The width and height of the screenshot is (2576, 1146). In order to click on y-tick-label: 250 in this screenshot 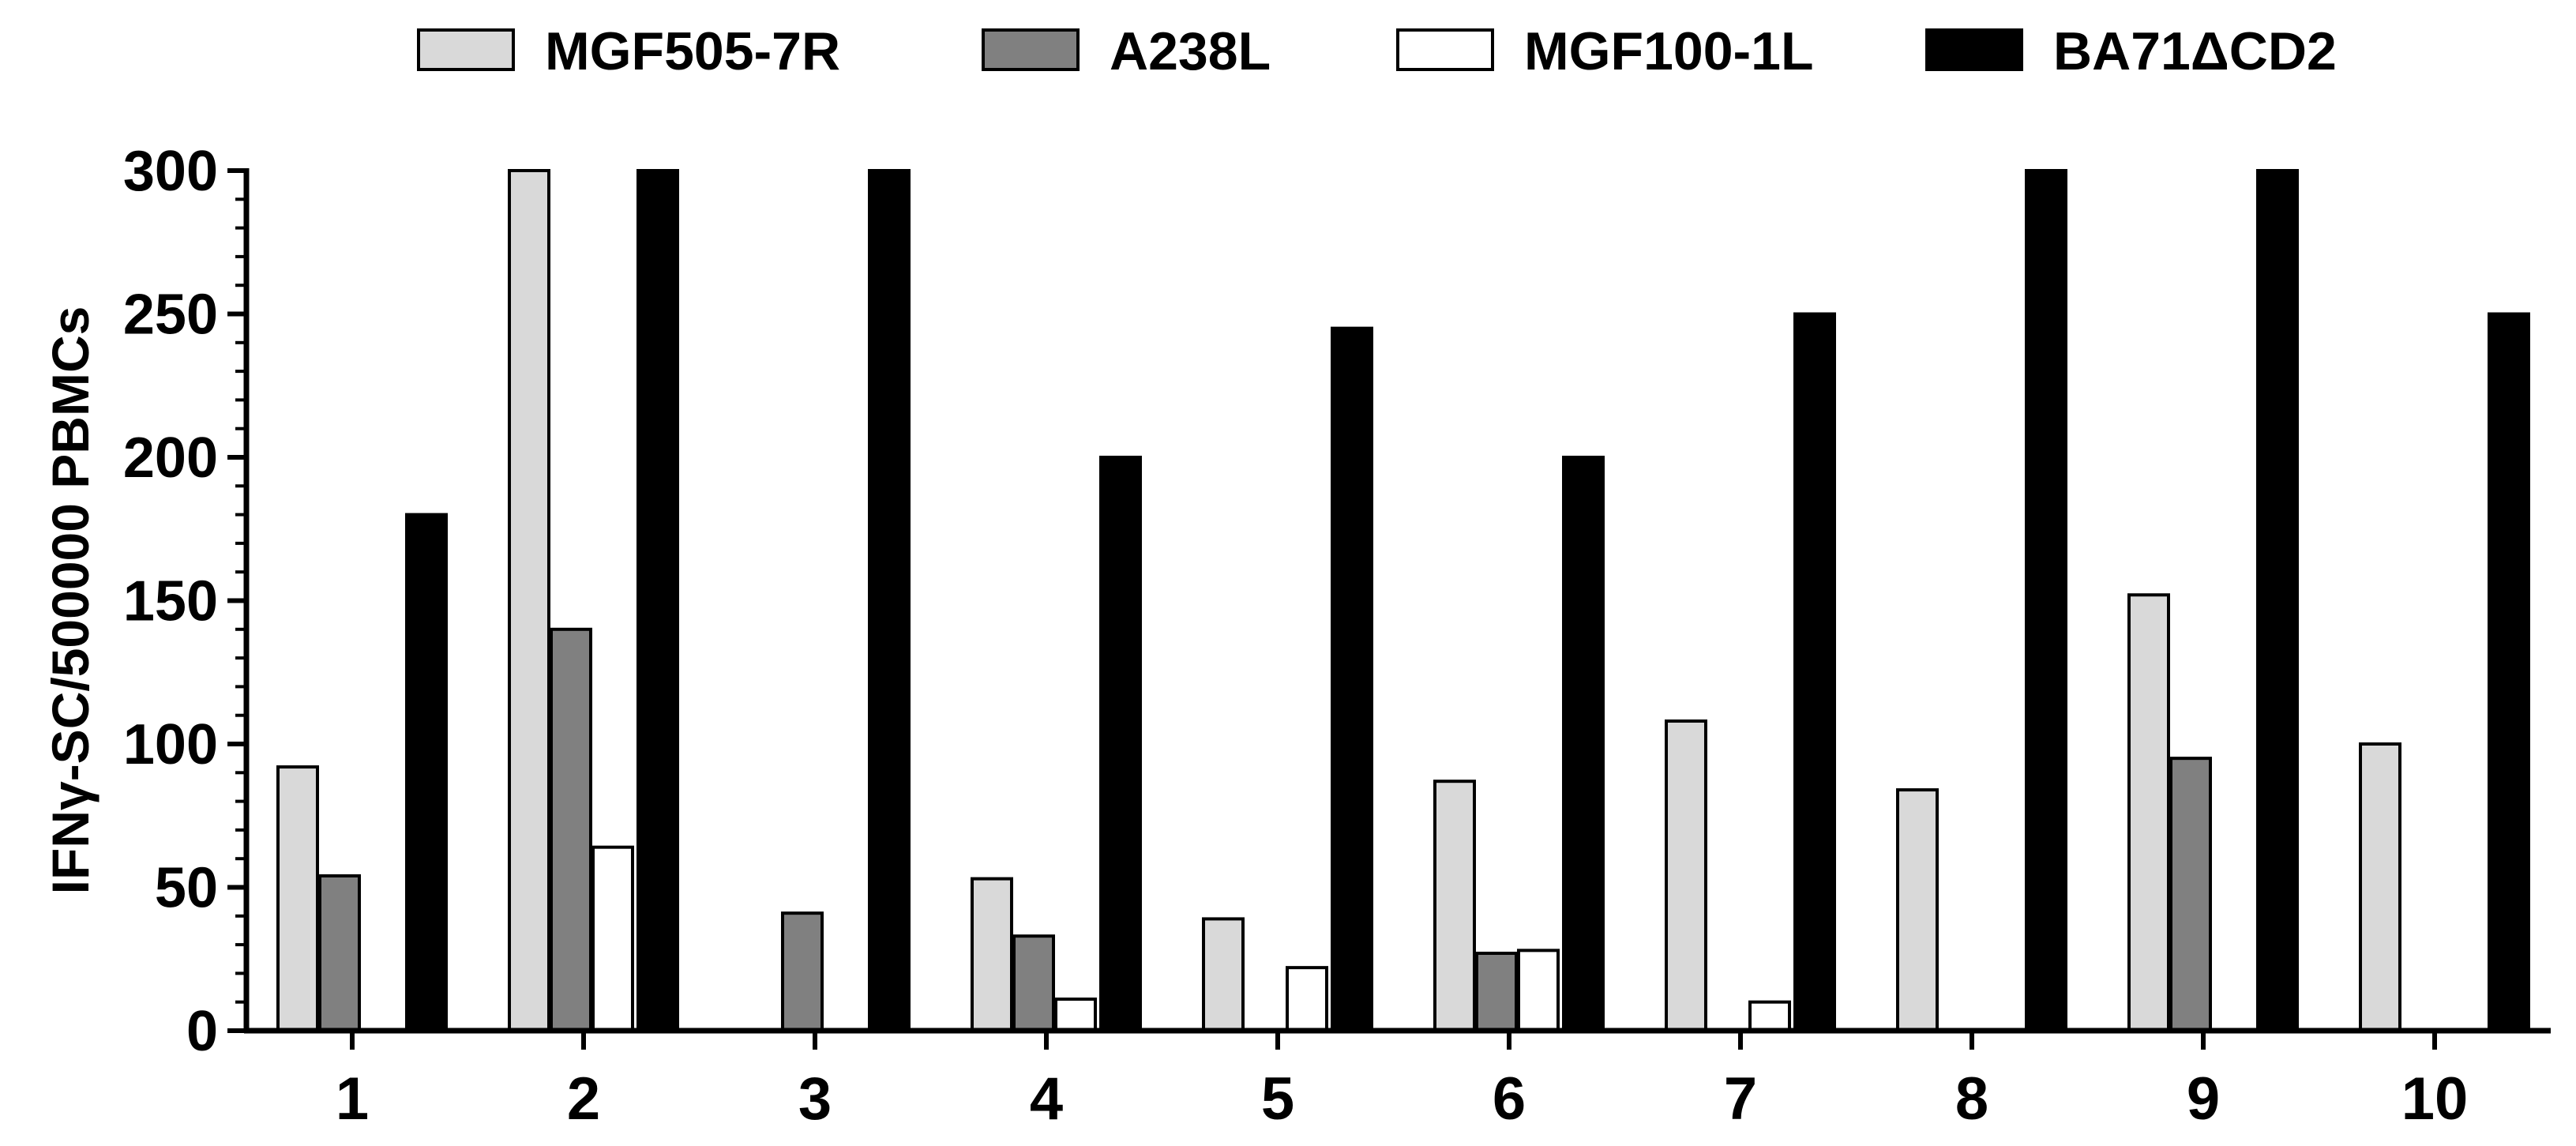, I will do `click(170, 315)`.